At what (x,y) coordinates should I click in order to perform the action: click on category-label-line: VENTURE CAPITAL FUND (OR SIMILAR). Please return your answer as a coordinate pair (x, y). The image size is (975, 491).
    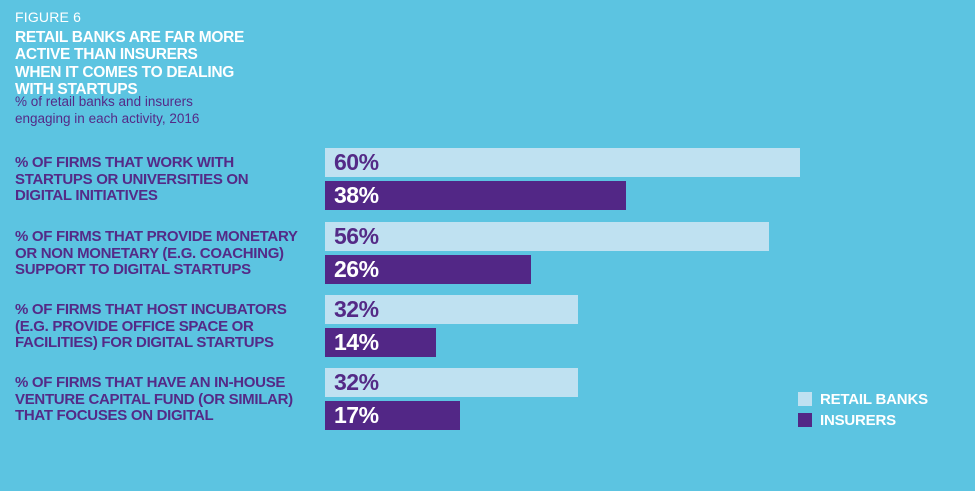
    Looking at the image, I should click on (154, 399).